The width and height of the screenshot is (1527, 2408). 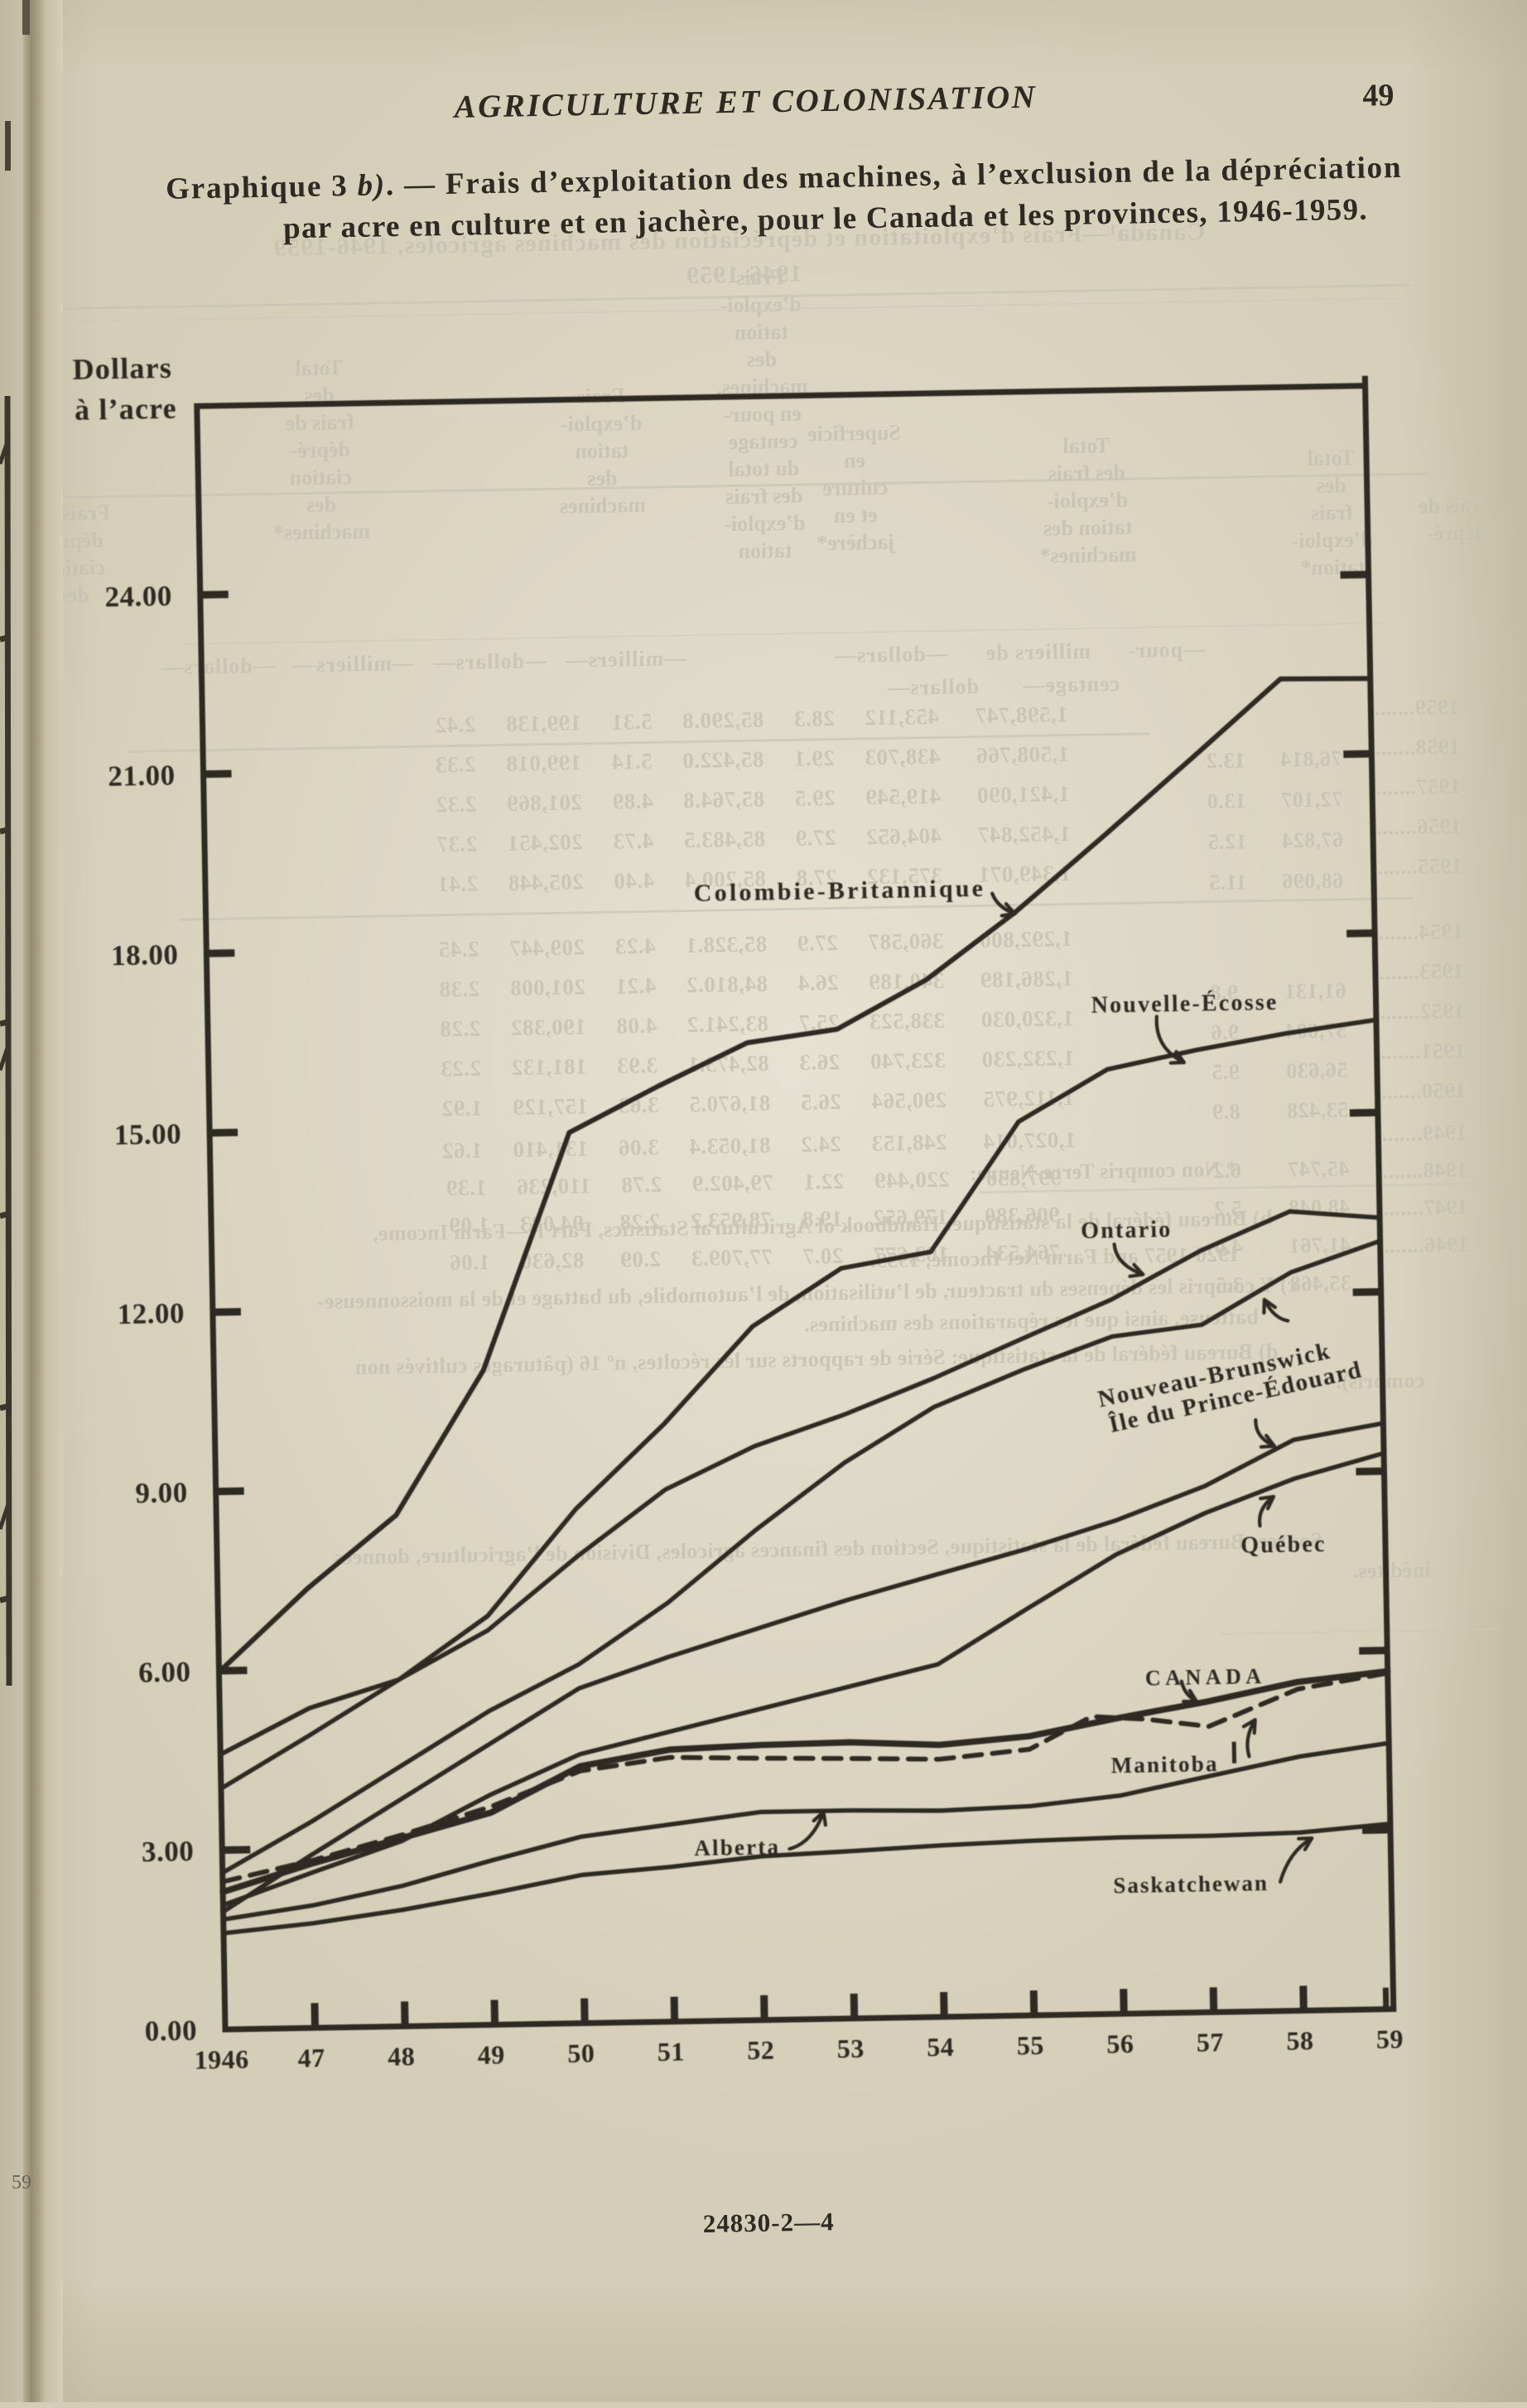 I want to click on svg-text: 9.00, so click(x=161, y=1492).